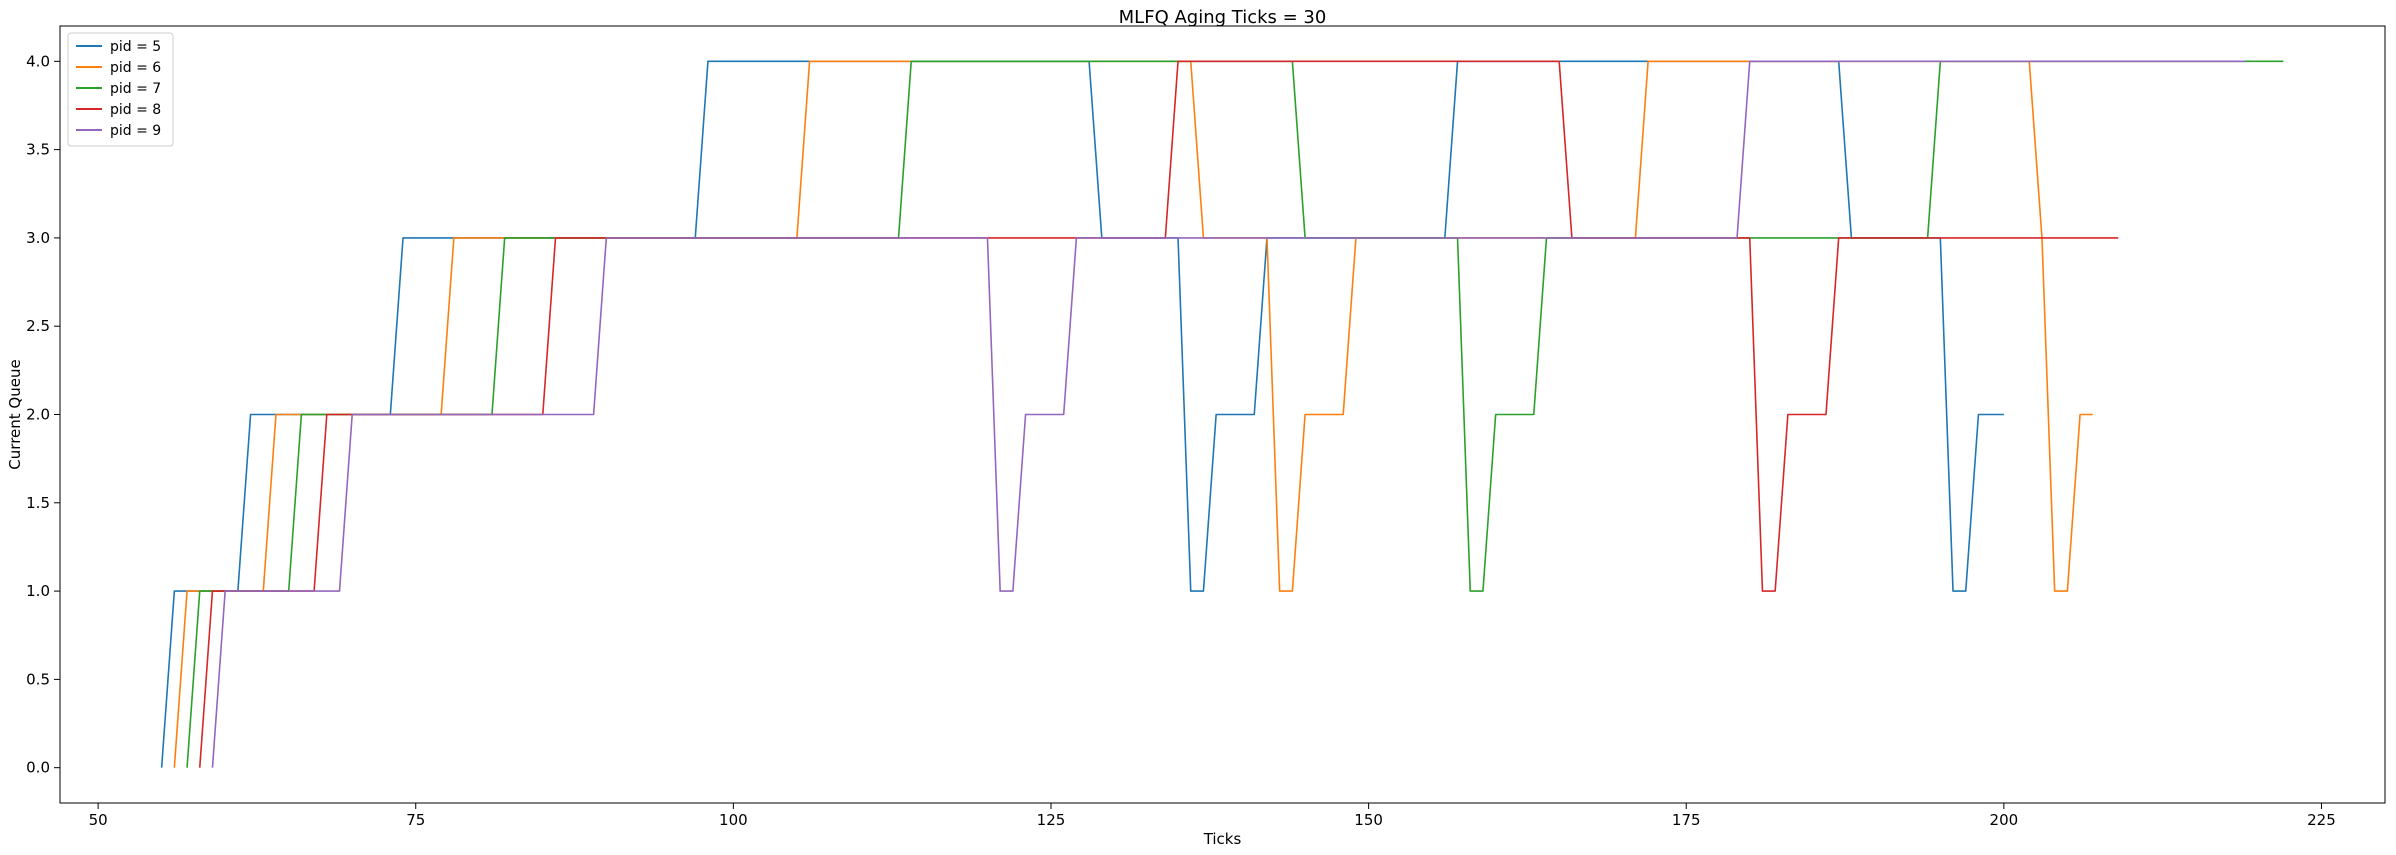  Describe the element at coordinates (15, 414) in the screenshot. I see `y-axis-label: Current Queue` at that location.